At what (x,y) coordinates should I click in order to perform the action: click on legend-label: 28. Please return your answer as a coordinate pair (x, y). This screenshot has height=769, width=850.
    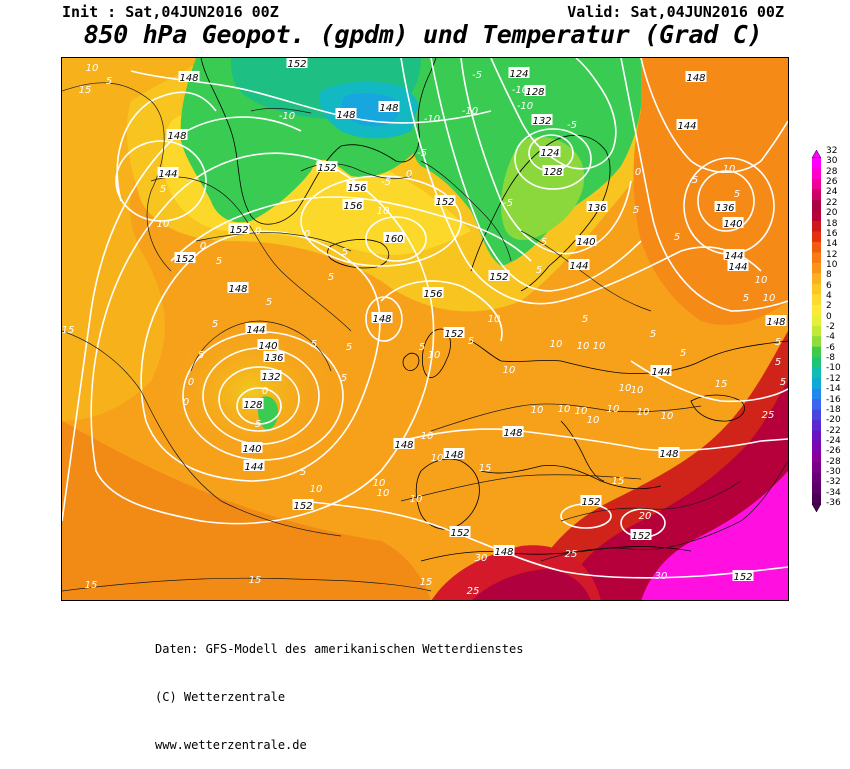
    Looking at the image, I should click on (832, 171).